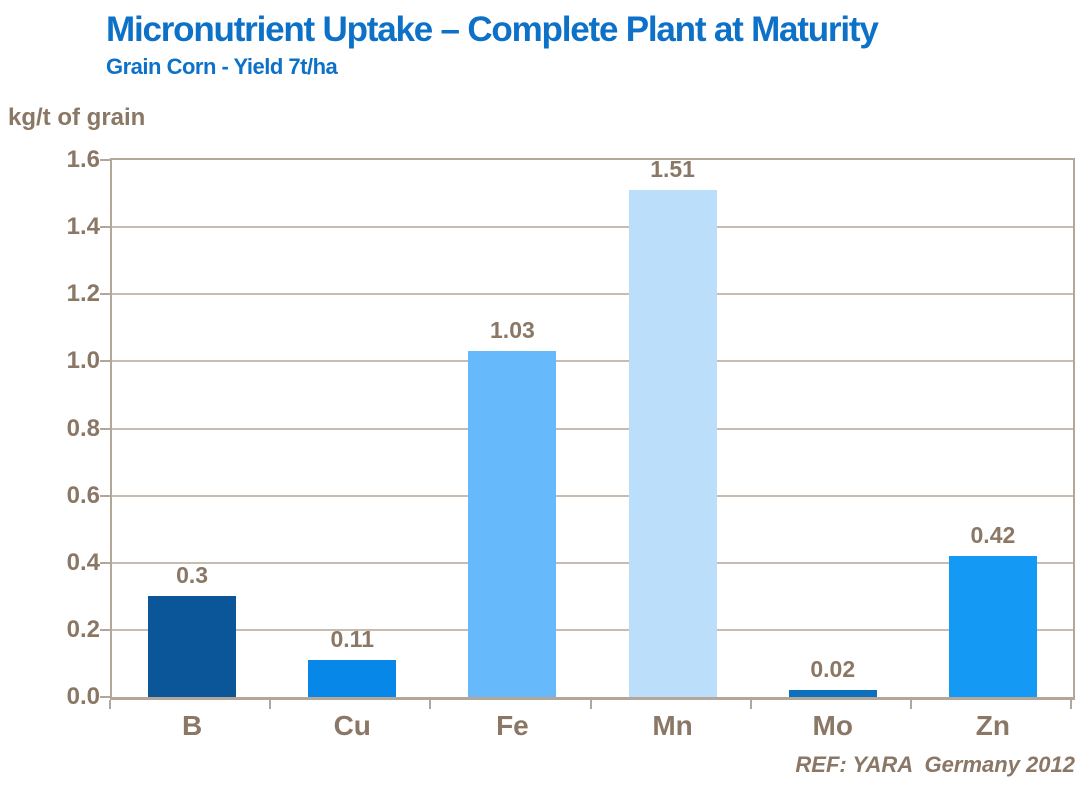 This screenshot has width=1086, height=790. I want to click on x-category-label-Zn: Zn, so click(993, 725).